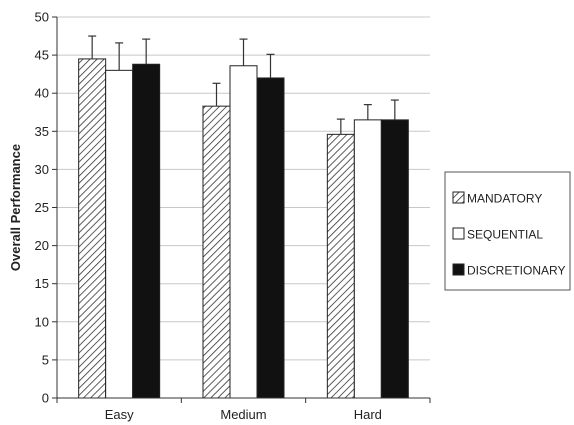 The image size is (574, 425). What do you see at coordinates (458, 269) in the screenshot?
I see `legend-swatch-discretionary` at bounding box center [458, 269].